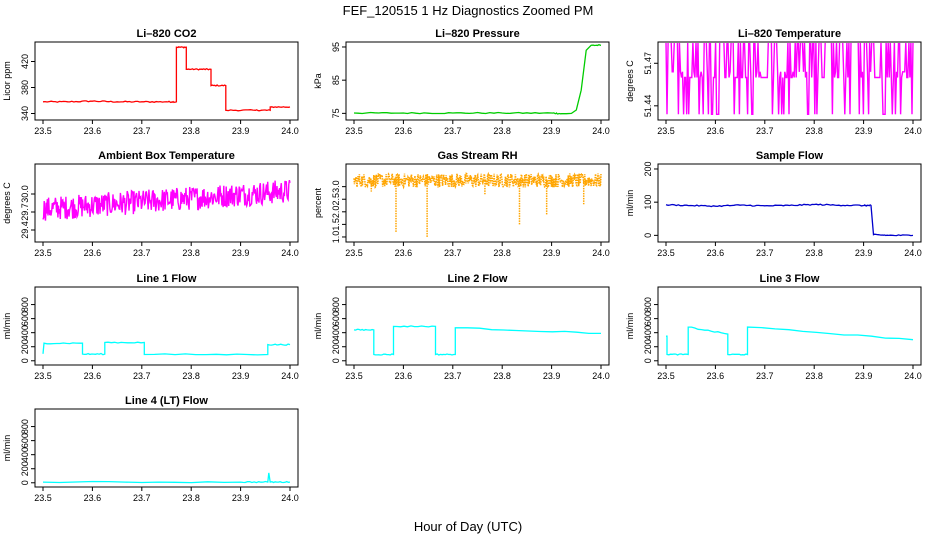  What do you see at coordinates (468, 526) in the screenshot?
I see `figure-x-axis-label: Hour of Day (UTC)` at bounding box center [468, 526].